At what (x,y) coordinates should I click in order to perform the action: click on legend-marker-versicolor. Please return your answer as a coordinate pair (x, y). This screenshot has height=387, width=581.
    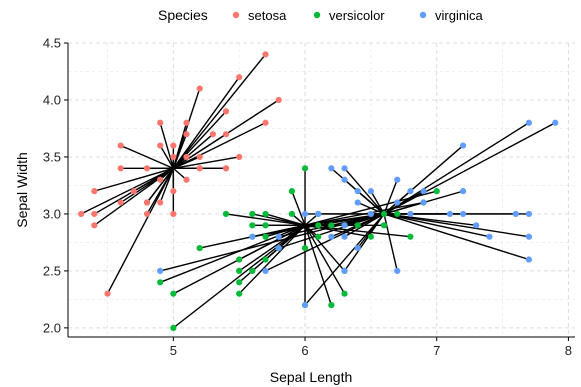
    Looking at the image, I should click on (317, 15).